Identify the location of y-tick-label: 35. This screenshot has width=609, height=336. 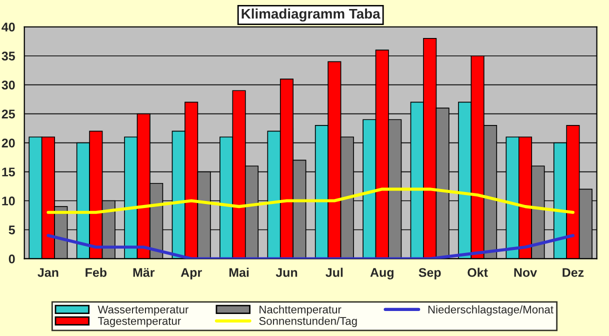
(8, 56).